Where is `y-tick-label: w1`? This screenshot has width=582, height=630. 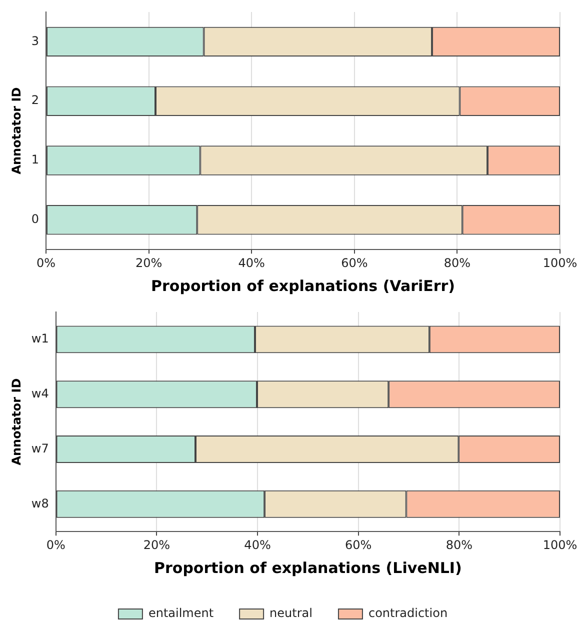 y-tick-label: w1 is located at coordinates (40, 339).